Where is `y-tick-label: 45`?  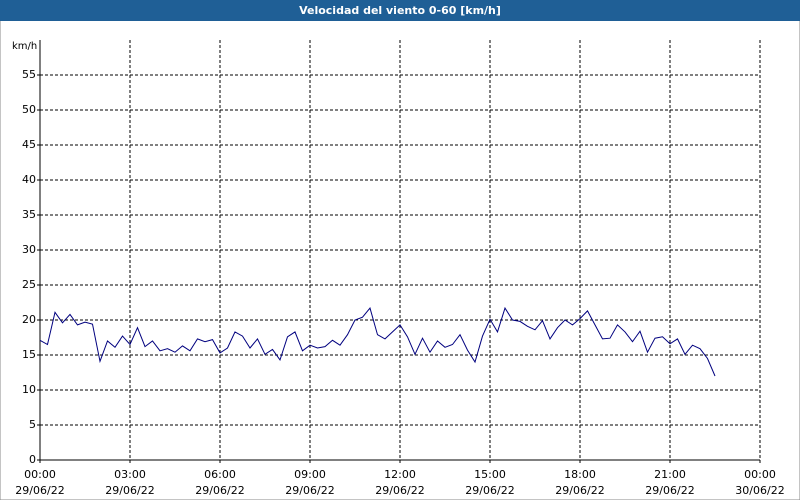
y-tick-label: 45 is located at coordinates (29, 144).